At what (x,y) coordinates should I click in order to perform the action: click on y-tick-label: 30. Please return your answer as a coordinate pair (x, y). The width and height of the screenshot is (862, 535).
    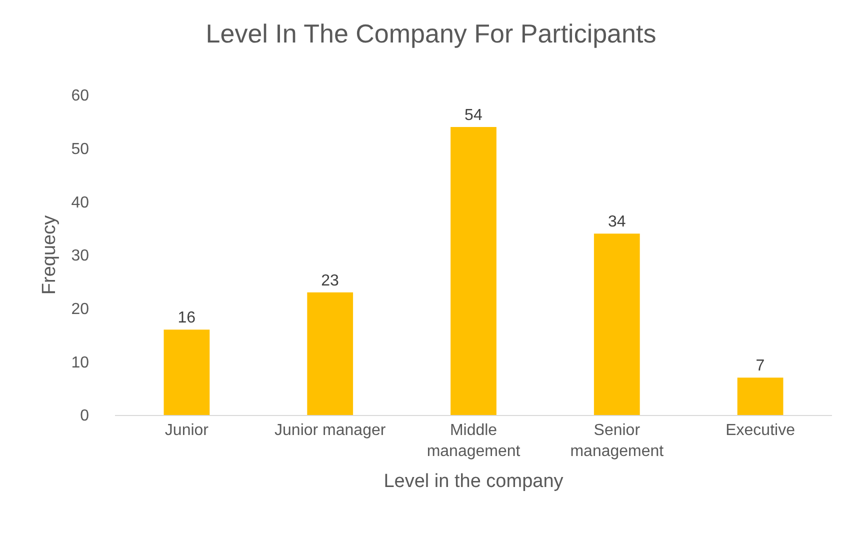
    Looking at the image, I should click on (80, 256).